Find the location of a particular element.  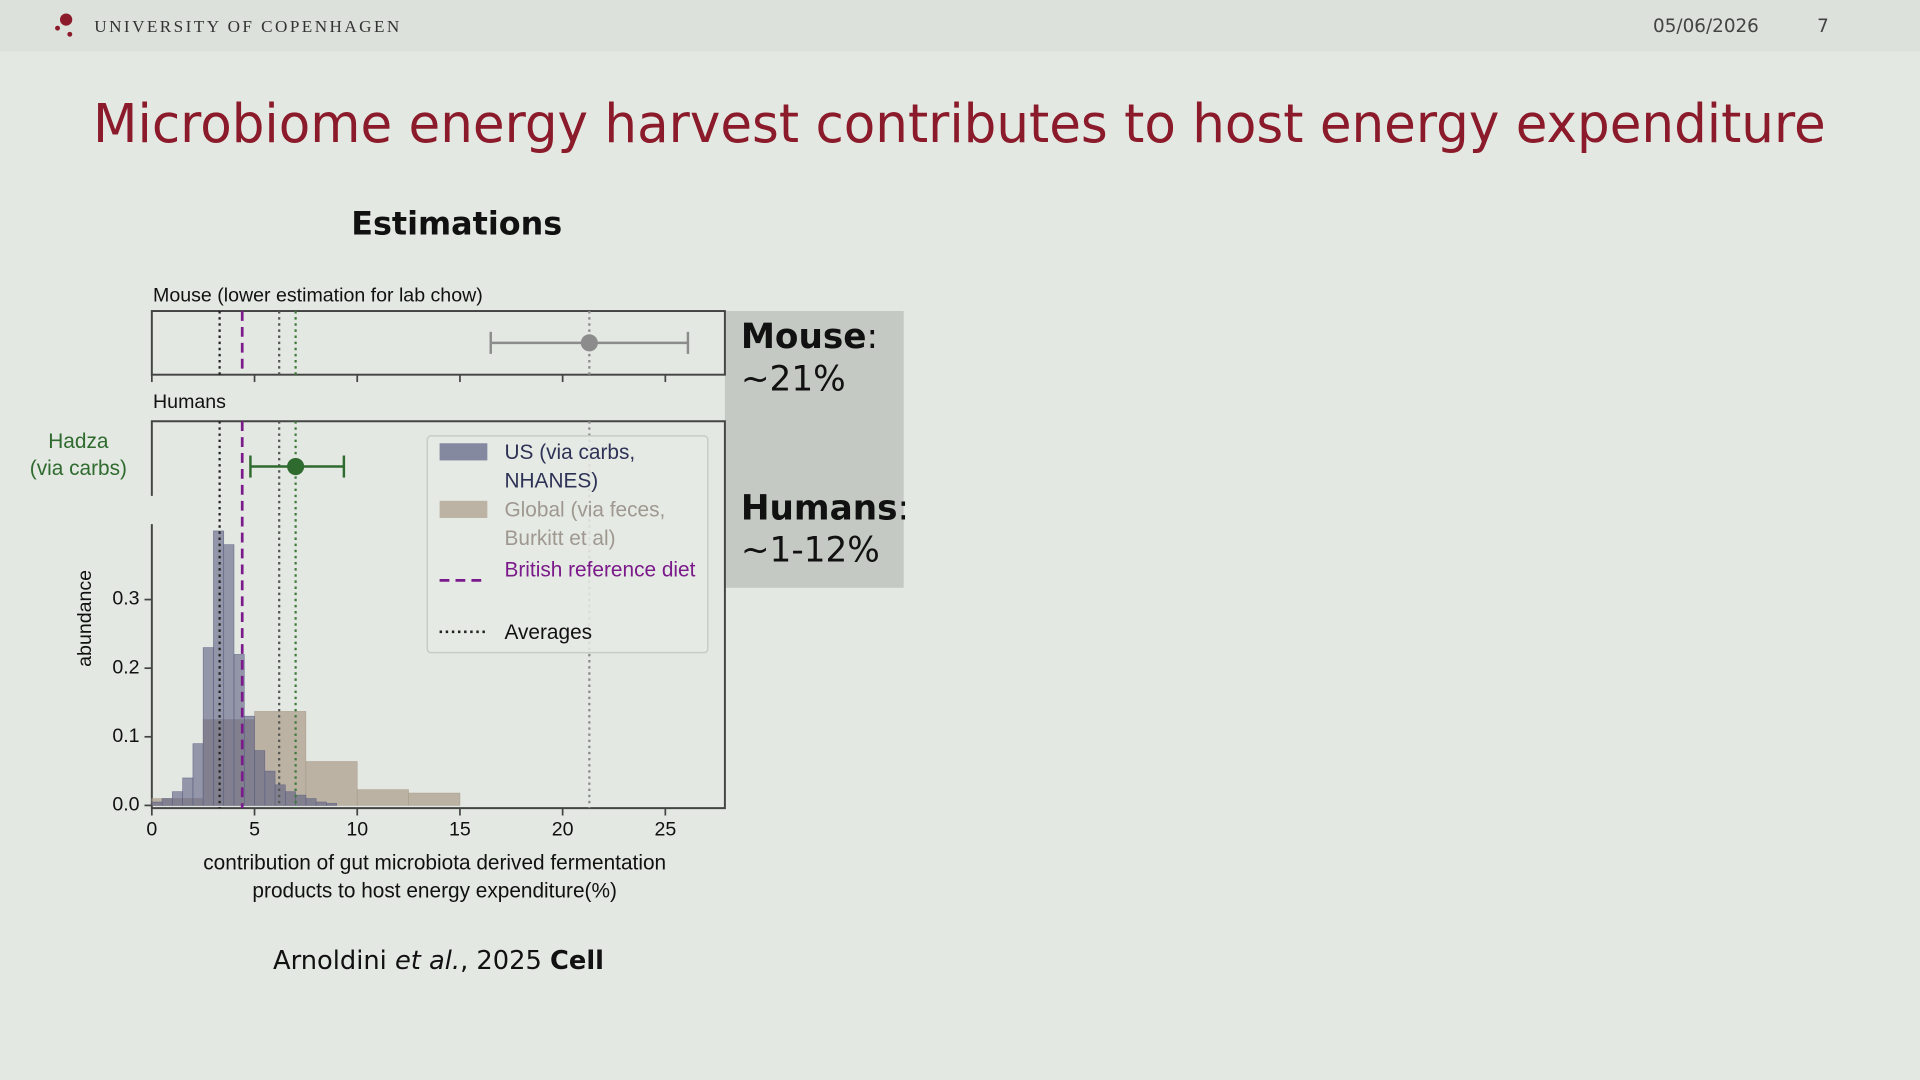

legend-entry-box: Global (via feces, Burkitt et al) is located at coordinates (585, 524).